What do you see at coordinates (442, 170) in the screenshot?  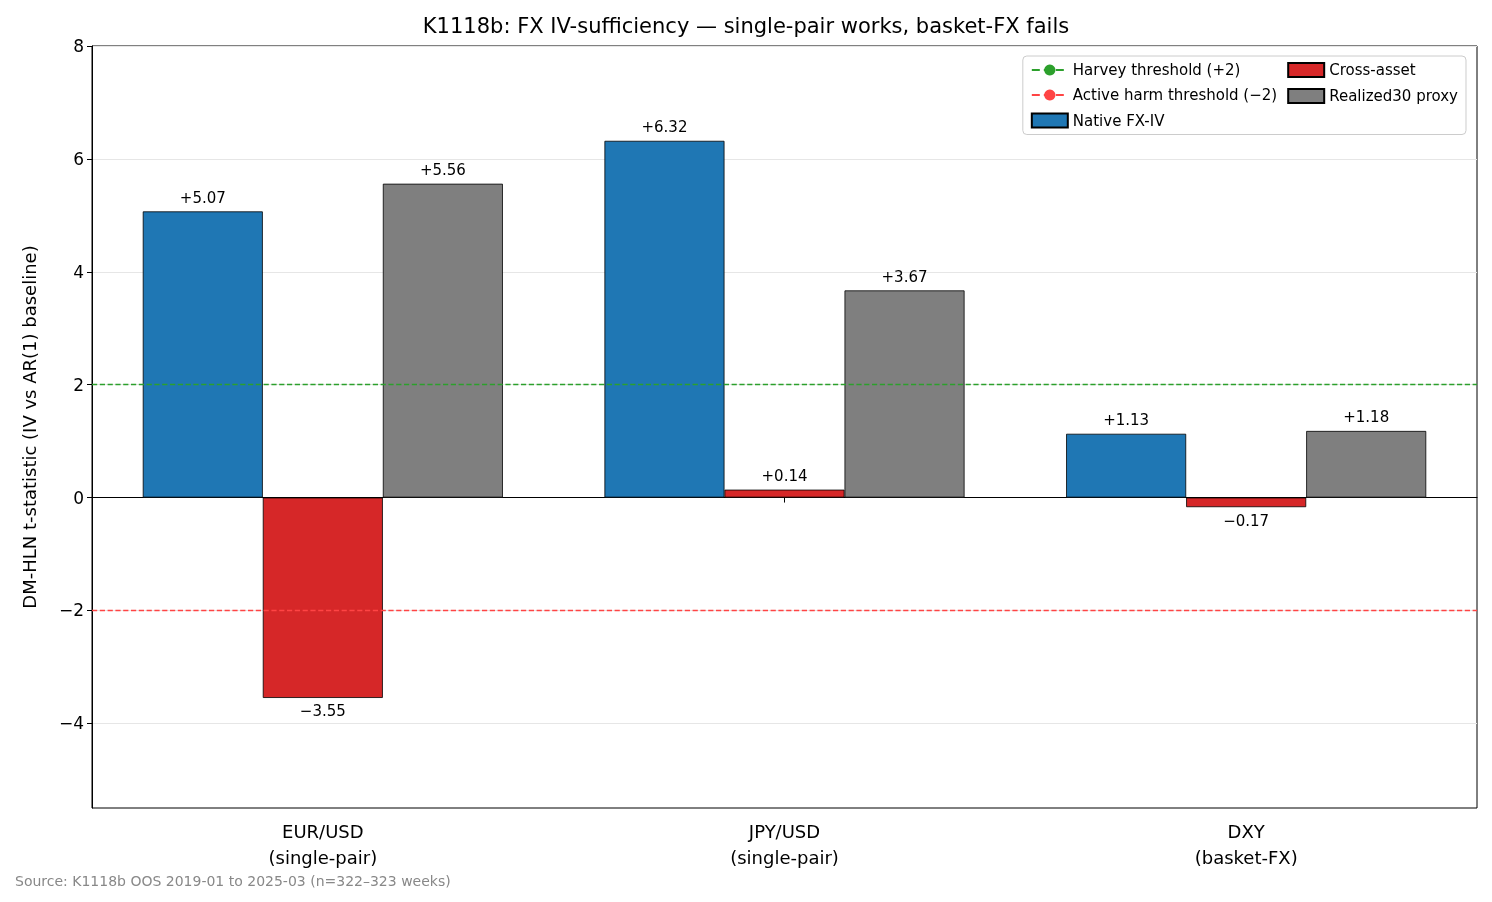 I see `data-label: +5.56` at bounding box center [442, 170].